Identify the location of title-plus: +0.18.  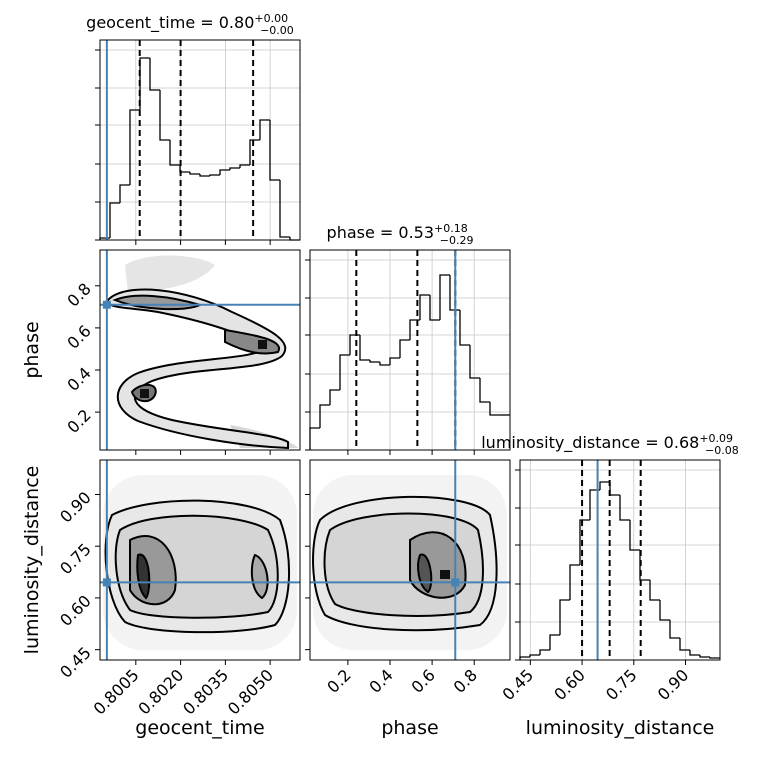
(451, 228).